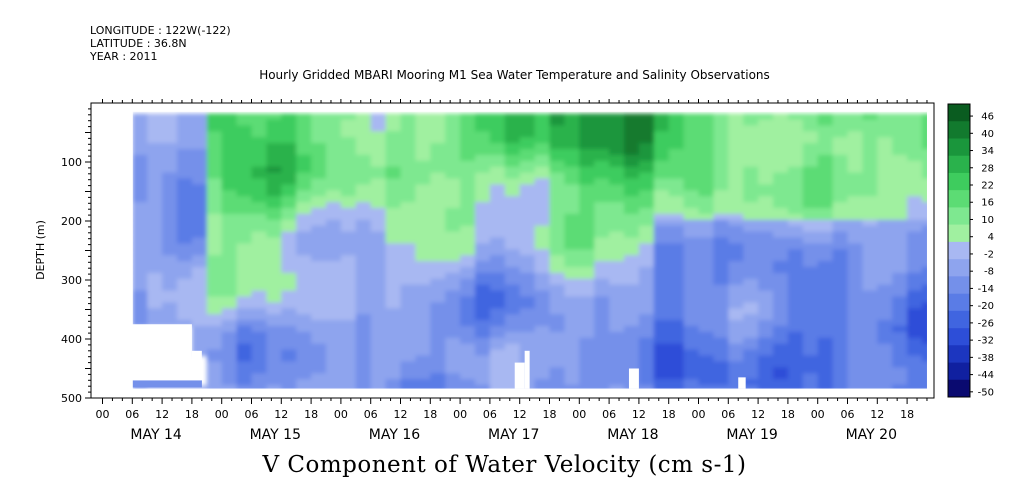 This screenshot has height=504, width=1009. What do you see at coordinates (513, 435) in the screenshot?
I see `x-day-label: MAY 17` at bounding box center [513, 435].